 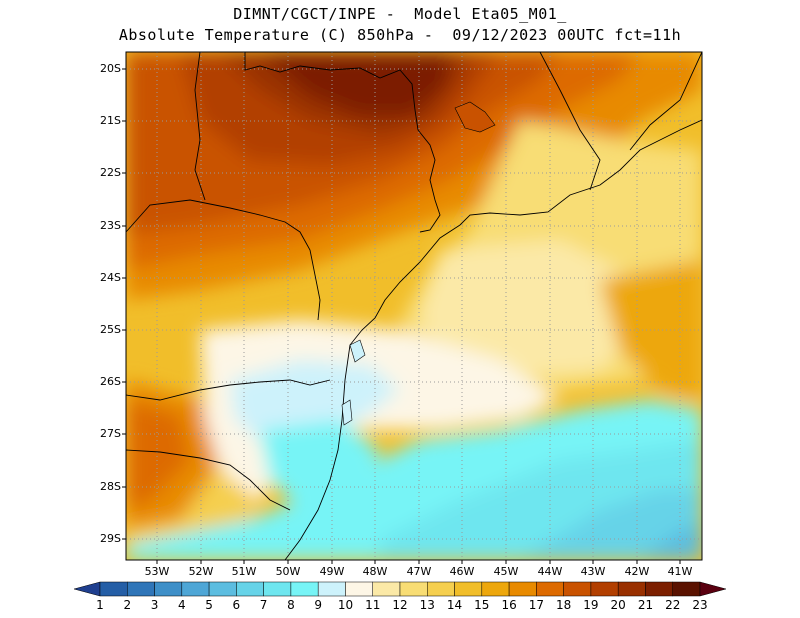 What do you see at coordinates (157, 571) in the screenshot?
I see `lon-label: 53W` at bounding box center [157, 571].